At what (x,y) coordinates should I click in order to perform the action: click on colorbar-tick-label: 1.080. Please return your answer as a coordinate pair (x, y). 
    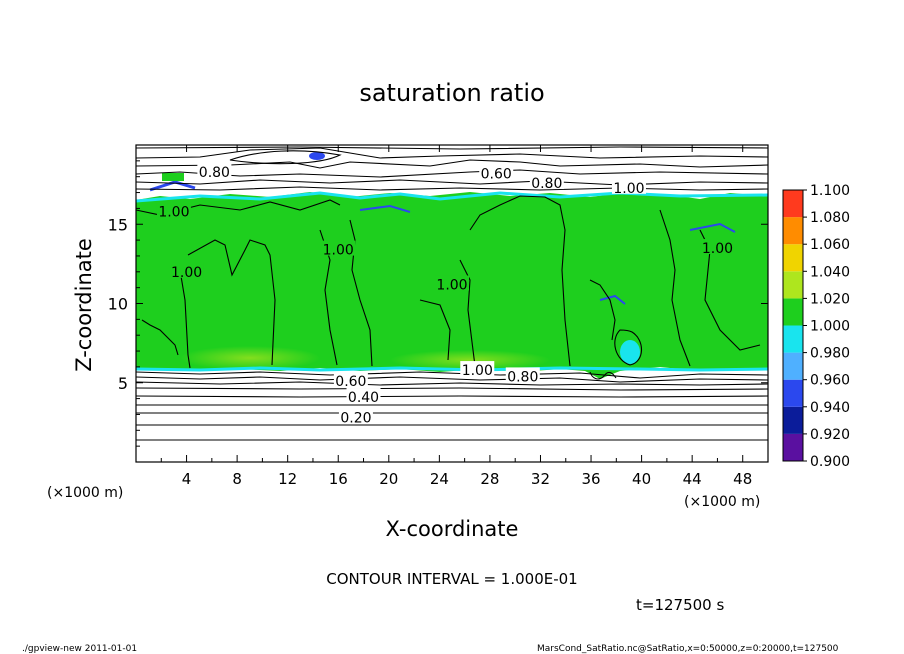
    Looking at the image, I should click on (830, 218).